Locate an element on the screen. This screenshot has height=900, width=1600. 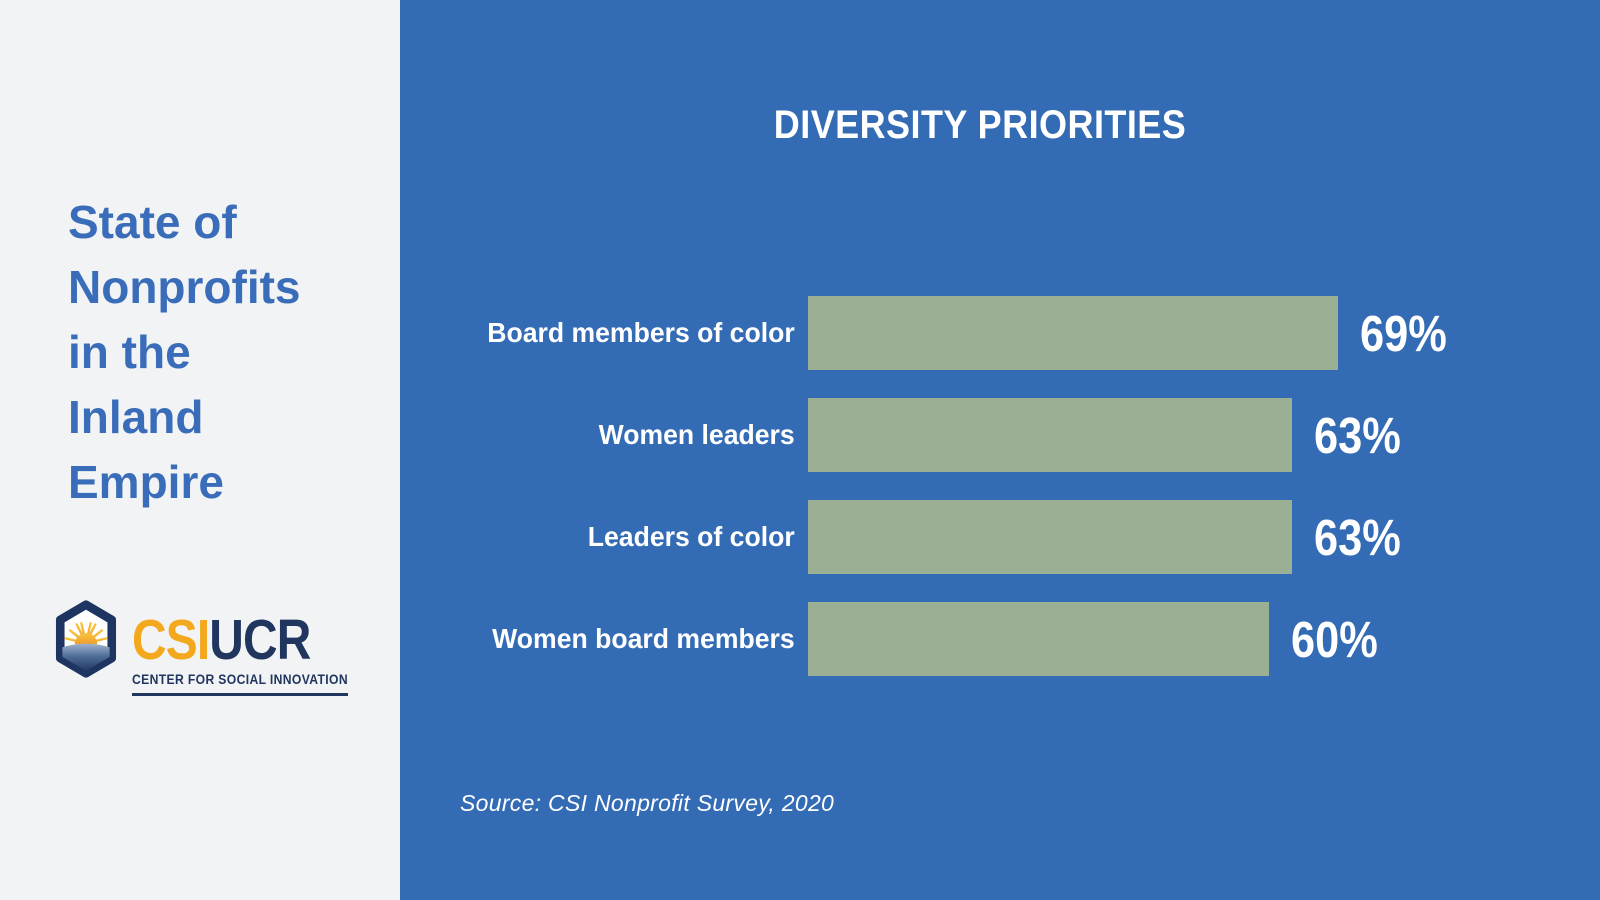
logo-wordmark: CSIUCR is located at coordinates (233, 640).